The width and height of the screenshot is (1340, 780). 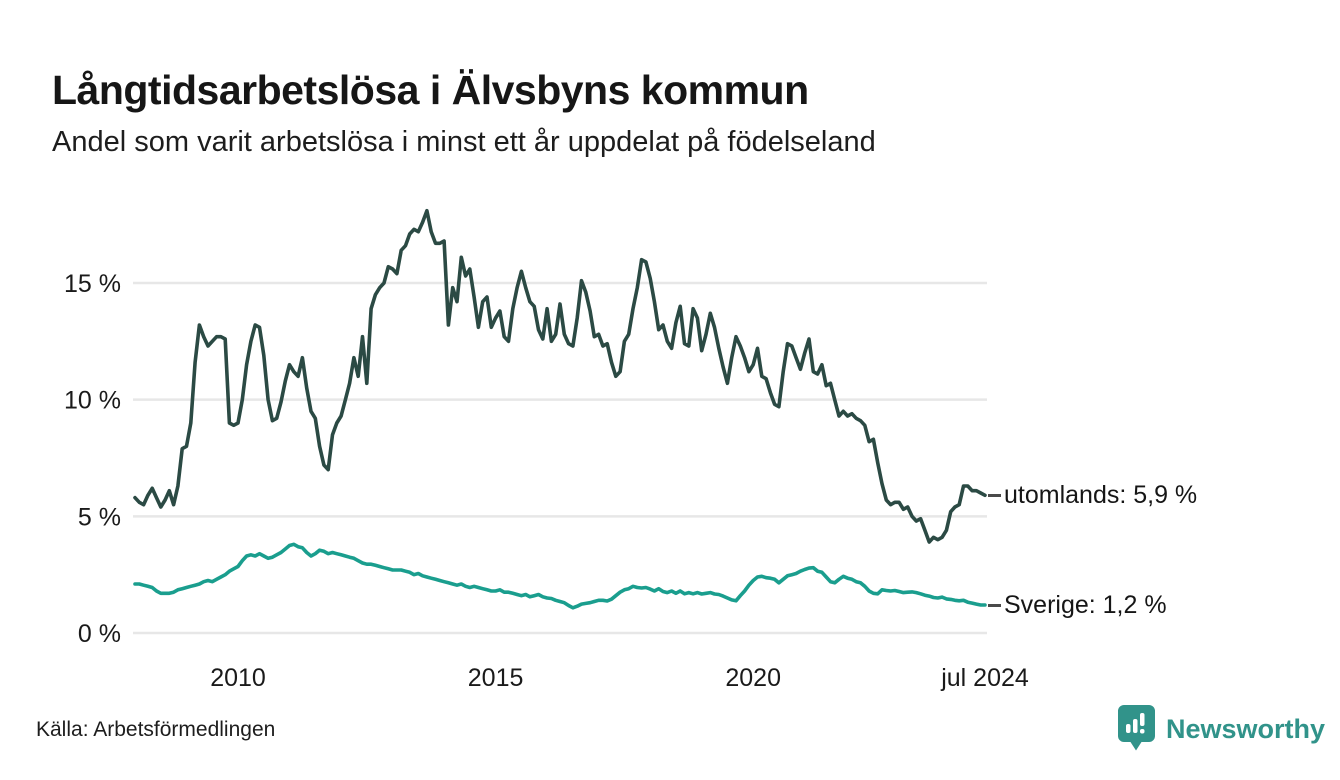 I want to click on series-end-label-utomlands: utomlands: 5,9 %, so click(x=1092, y=495).